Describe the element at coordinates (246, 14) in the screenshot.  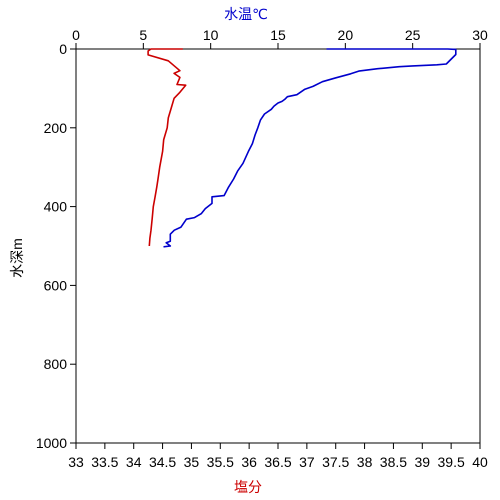
I see `temperature-axis-title: 水温℃` at that location.